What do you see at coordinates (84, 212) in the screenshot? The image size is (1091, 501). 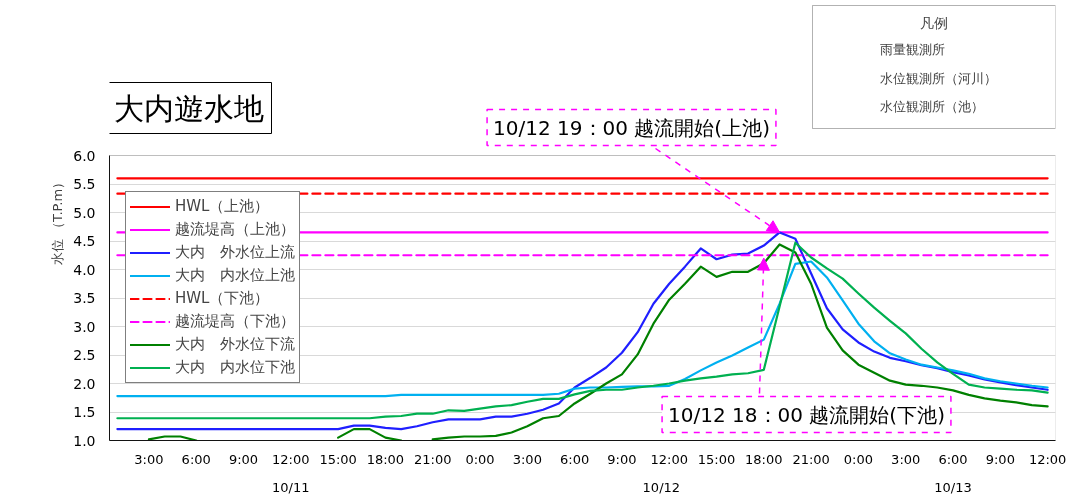 I see `y-tick-label: 5.0` at bounding box center [84, 212].